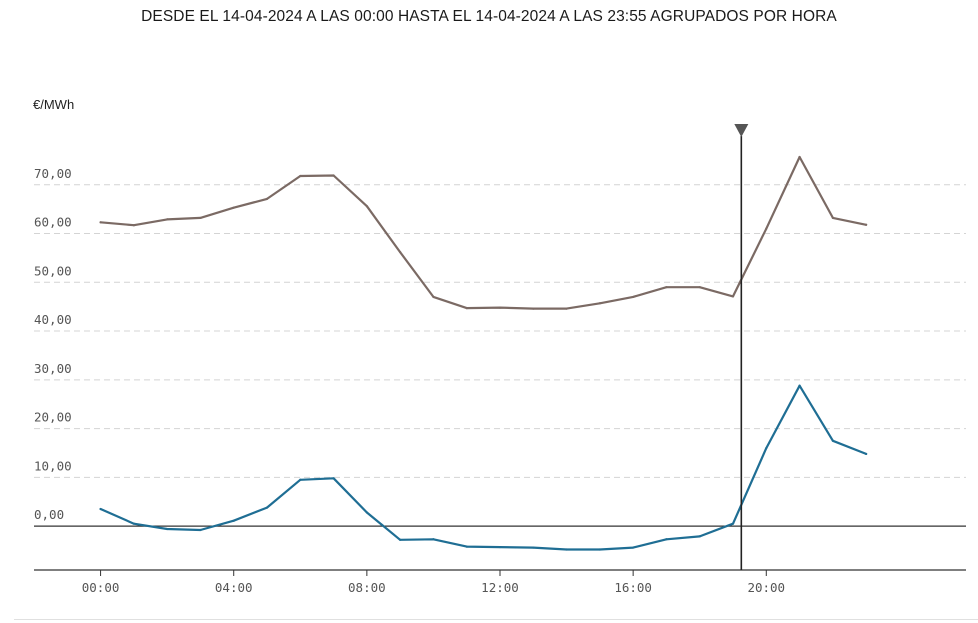 The image size is (978, 623). I want to click on footer-divider, so click(496, 619).